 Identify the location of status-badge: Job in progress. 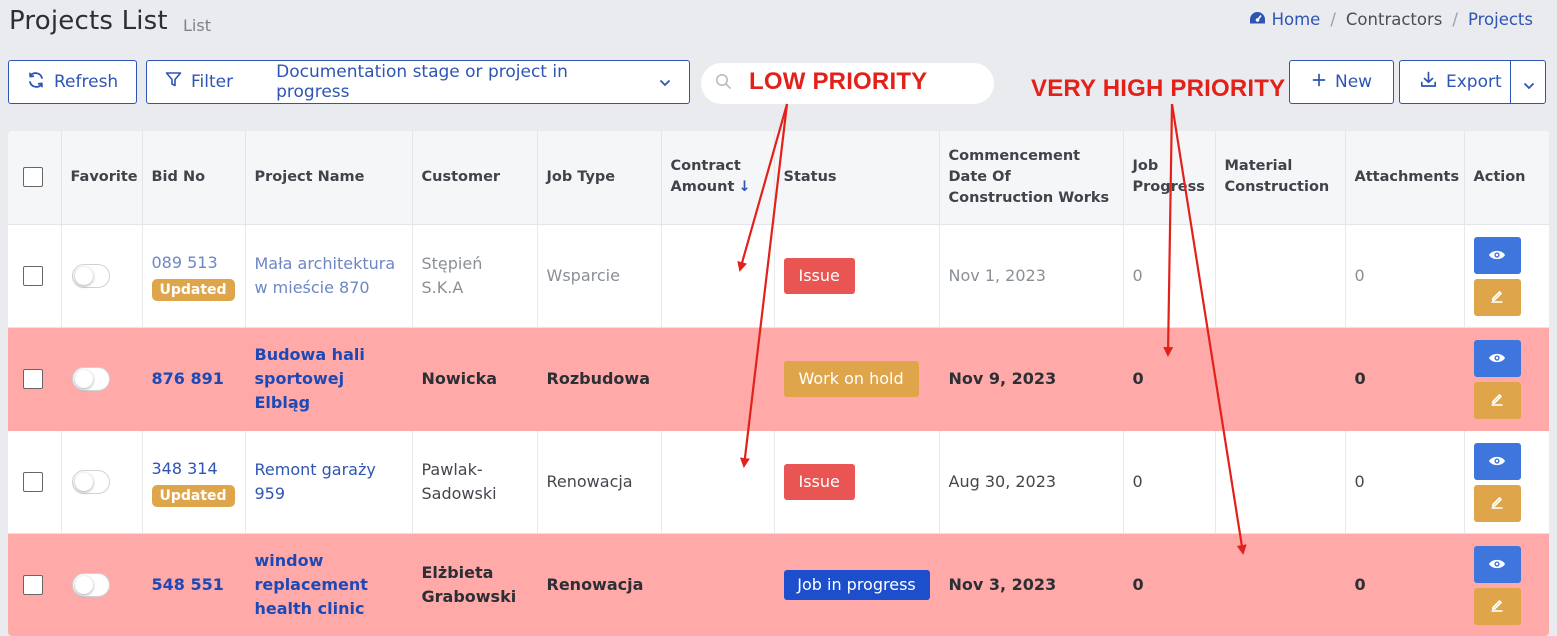
(856, 584).